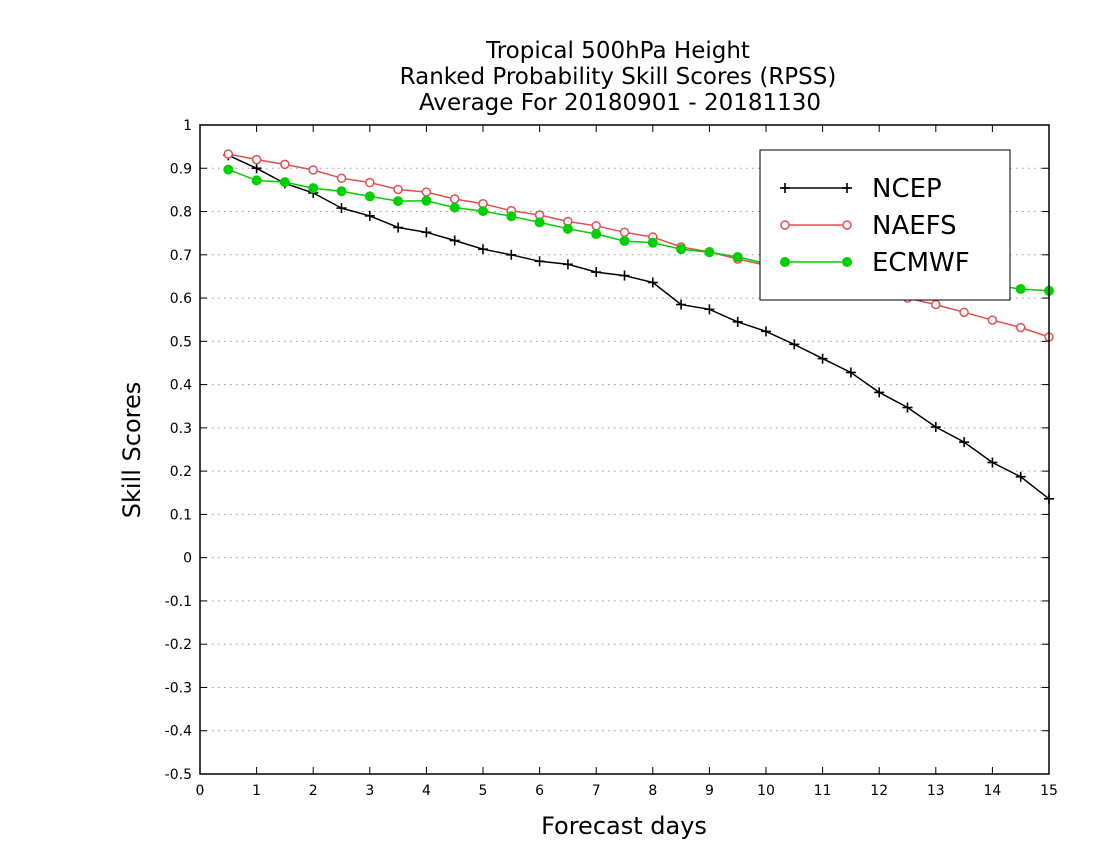 Image resolution: width=1100 pixels, height=850 pixels. What do you see at coordinates (187, 126) in the screenshot?
I see `y-tick-label: 1` at bounding box center [187, 126].